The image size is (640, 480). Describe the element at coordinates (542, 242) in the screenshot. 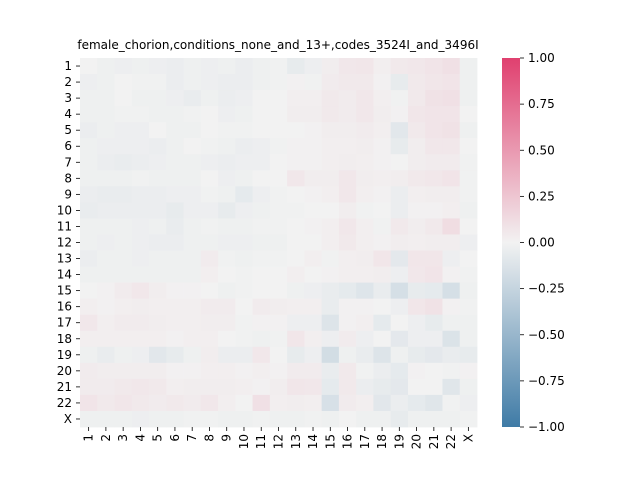

I see `colorbar-ticks: 1.00 0.75 0.50 0.25 0.00 −0.25 −0.50 −0.75 −1.00` at that location.